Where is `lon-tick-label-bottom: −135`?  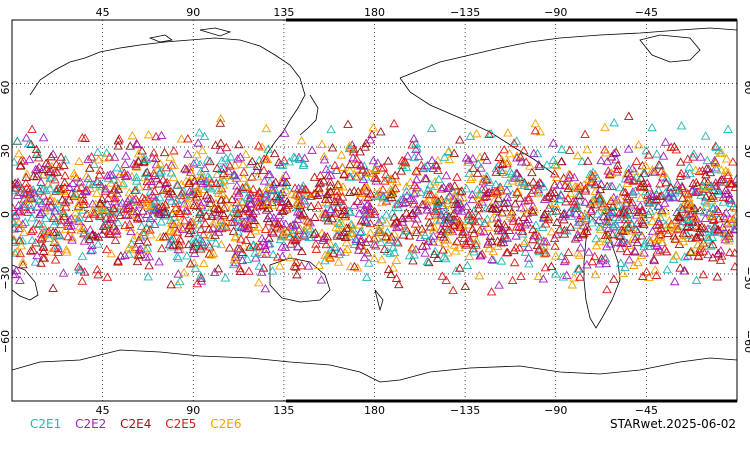
lon-tick-label-bottom: −135 is located at coordinates (465, 410).